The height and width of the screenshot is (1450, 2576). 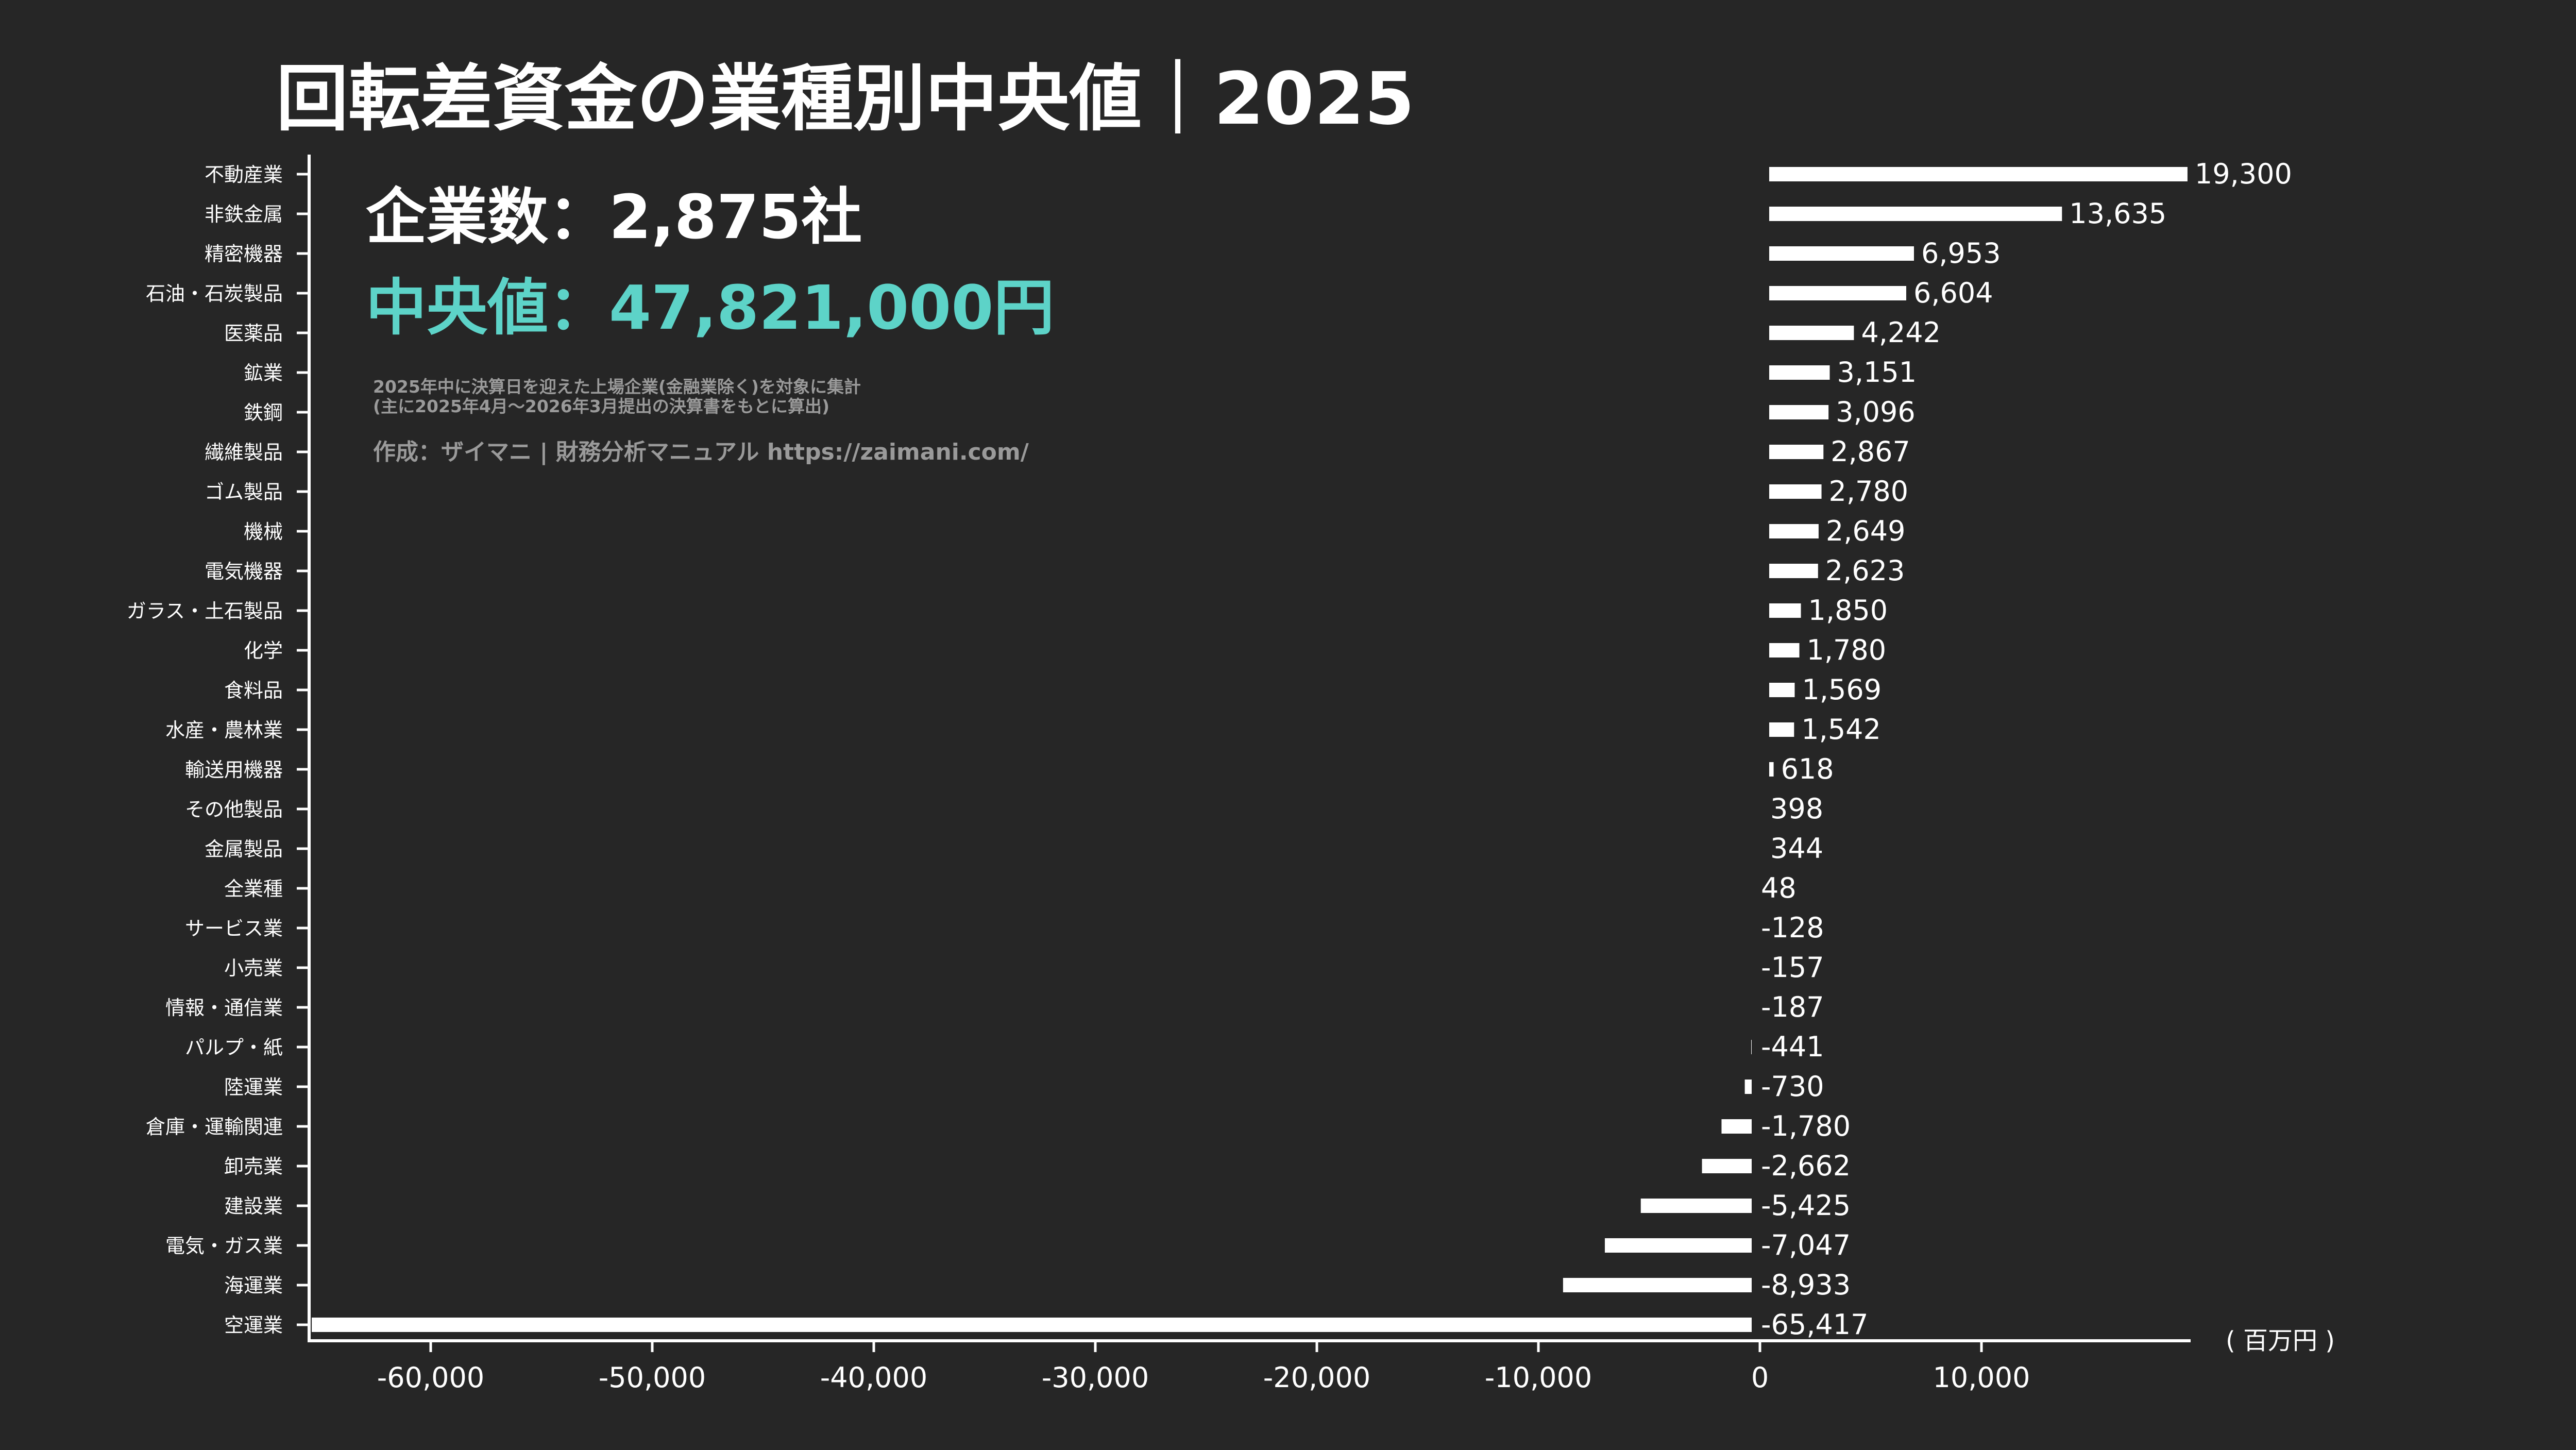 I want to click on category-label: 全業種, so click(x=253, y=889).